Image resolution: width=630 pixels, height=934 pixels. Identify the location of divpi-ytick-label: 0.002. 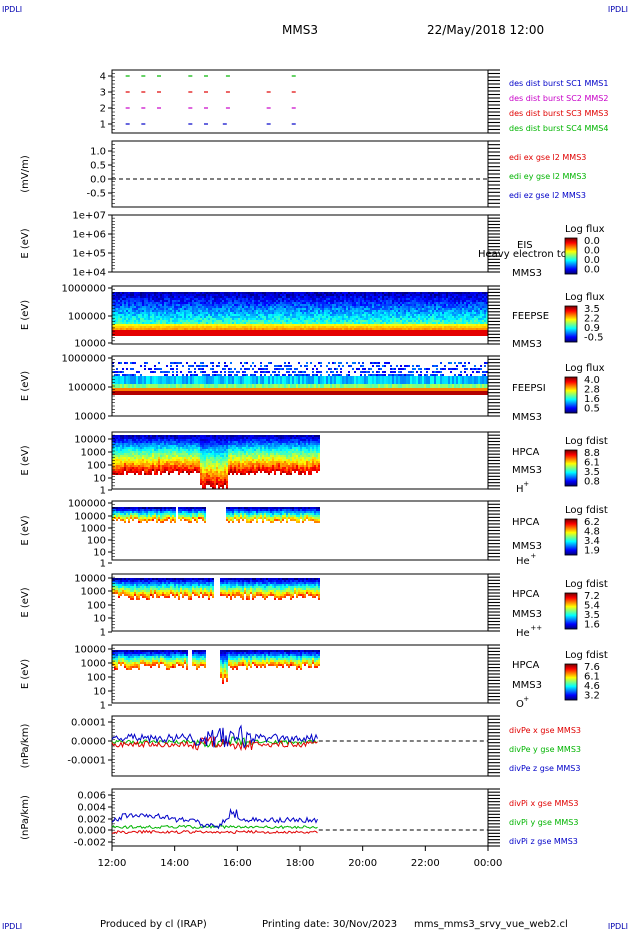
(91, 820).